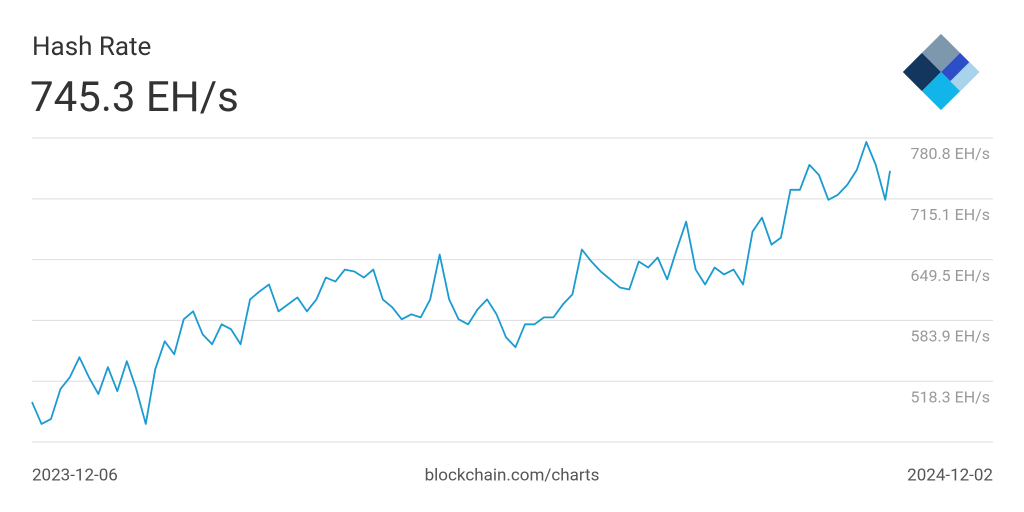 This screenshot has height=512, width=1024. What do you see at coordinates (950, 214) in the screenshot?
I see `y-tick-label: 715.1 EH/s` at bounding box center [950, 214].